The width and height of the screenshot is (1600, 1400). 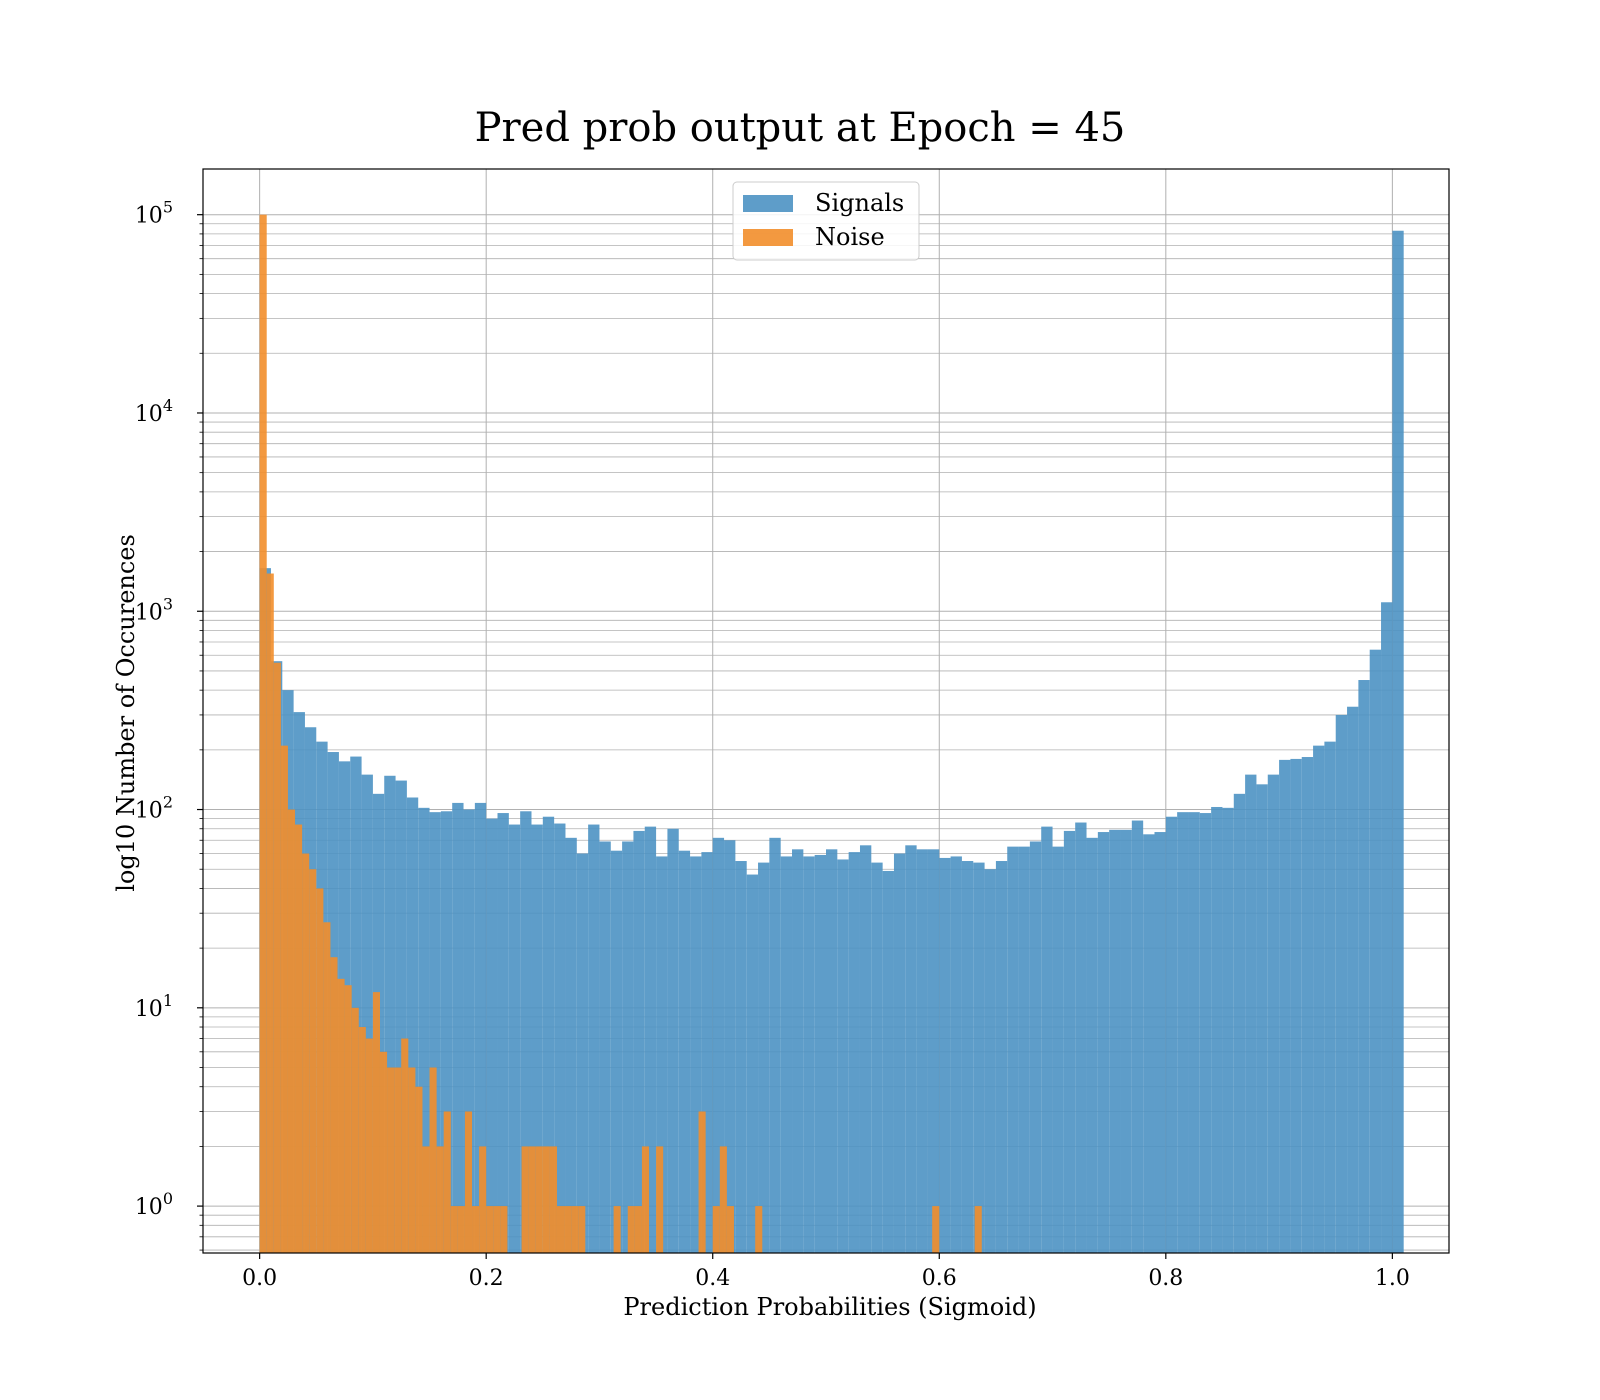 What do you see at coordinates (768, 237) in the screenshot?
I see `legend-swatch-noise` at bounding box center [768, 237].